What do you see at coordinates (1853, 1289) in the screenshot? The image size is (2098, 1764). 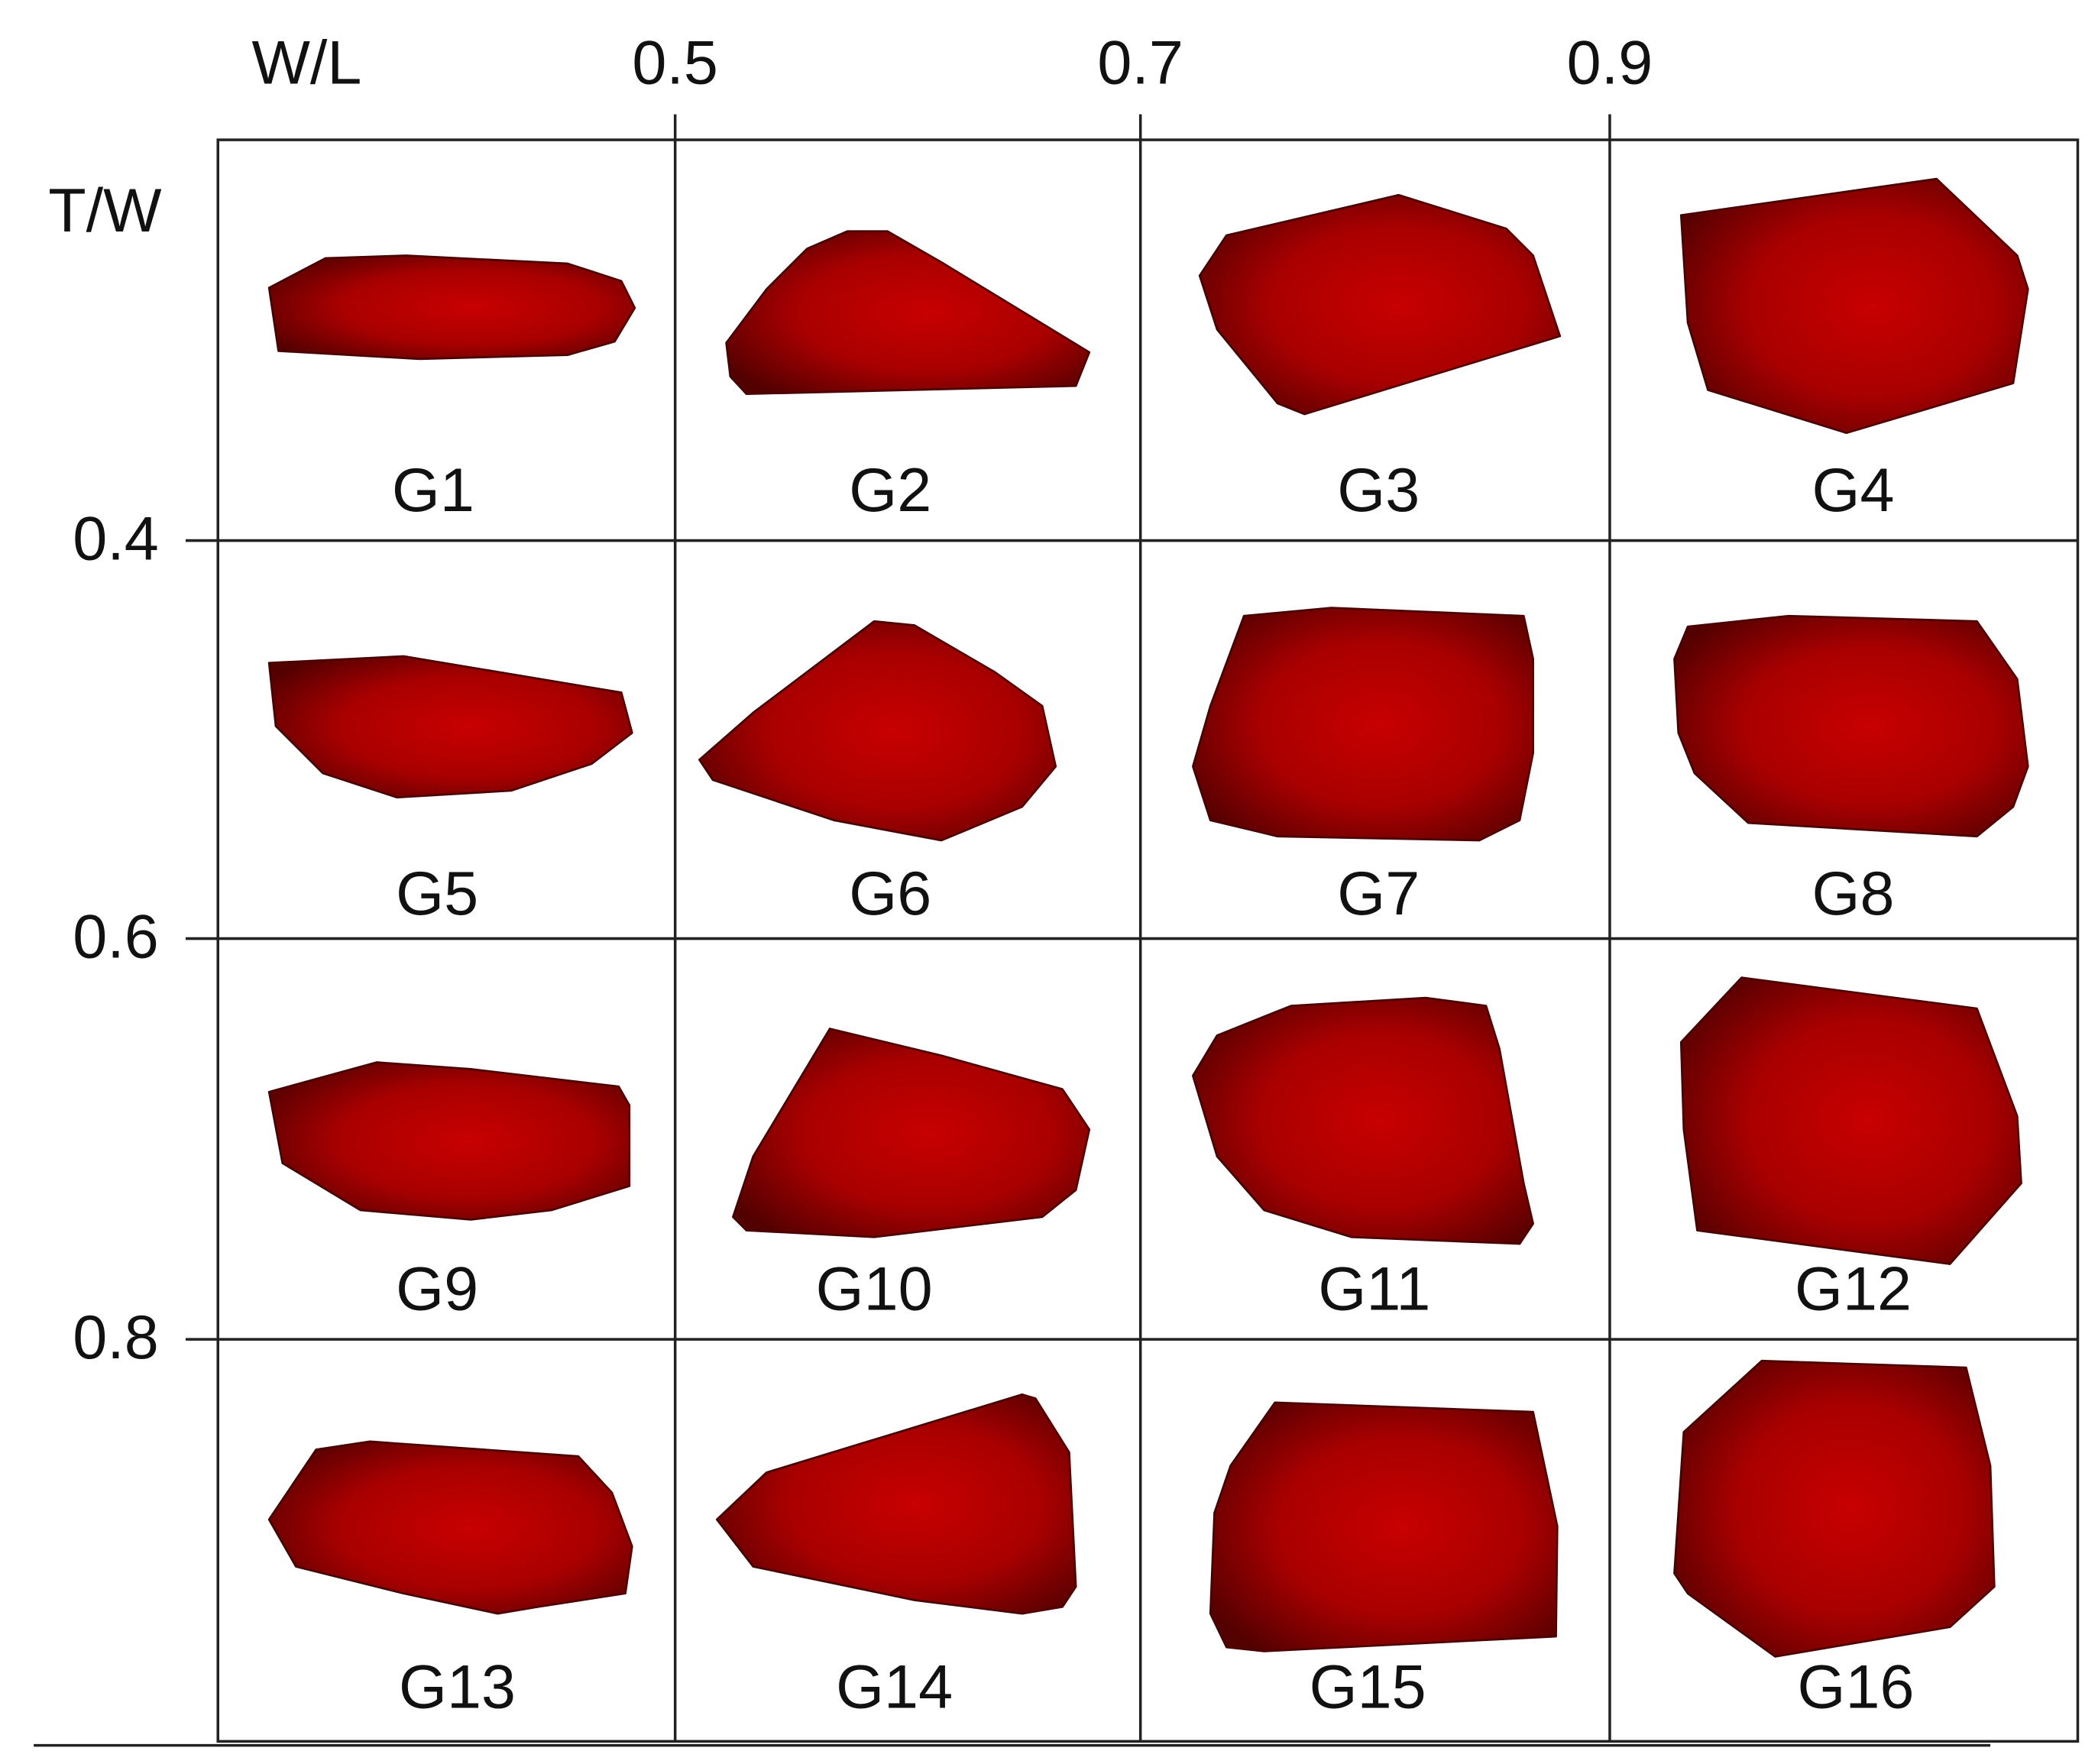 I see `cell-label: G12` at bounding box center [1853, 1289].